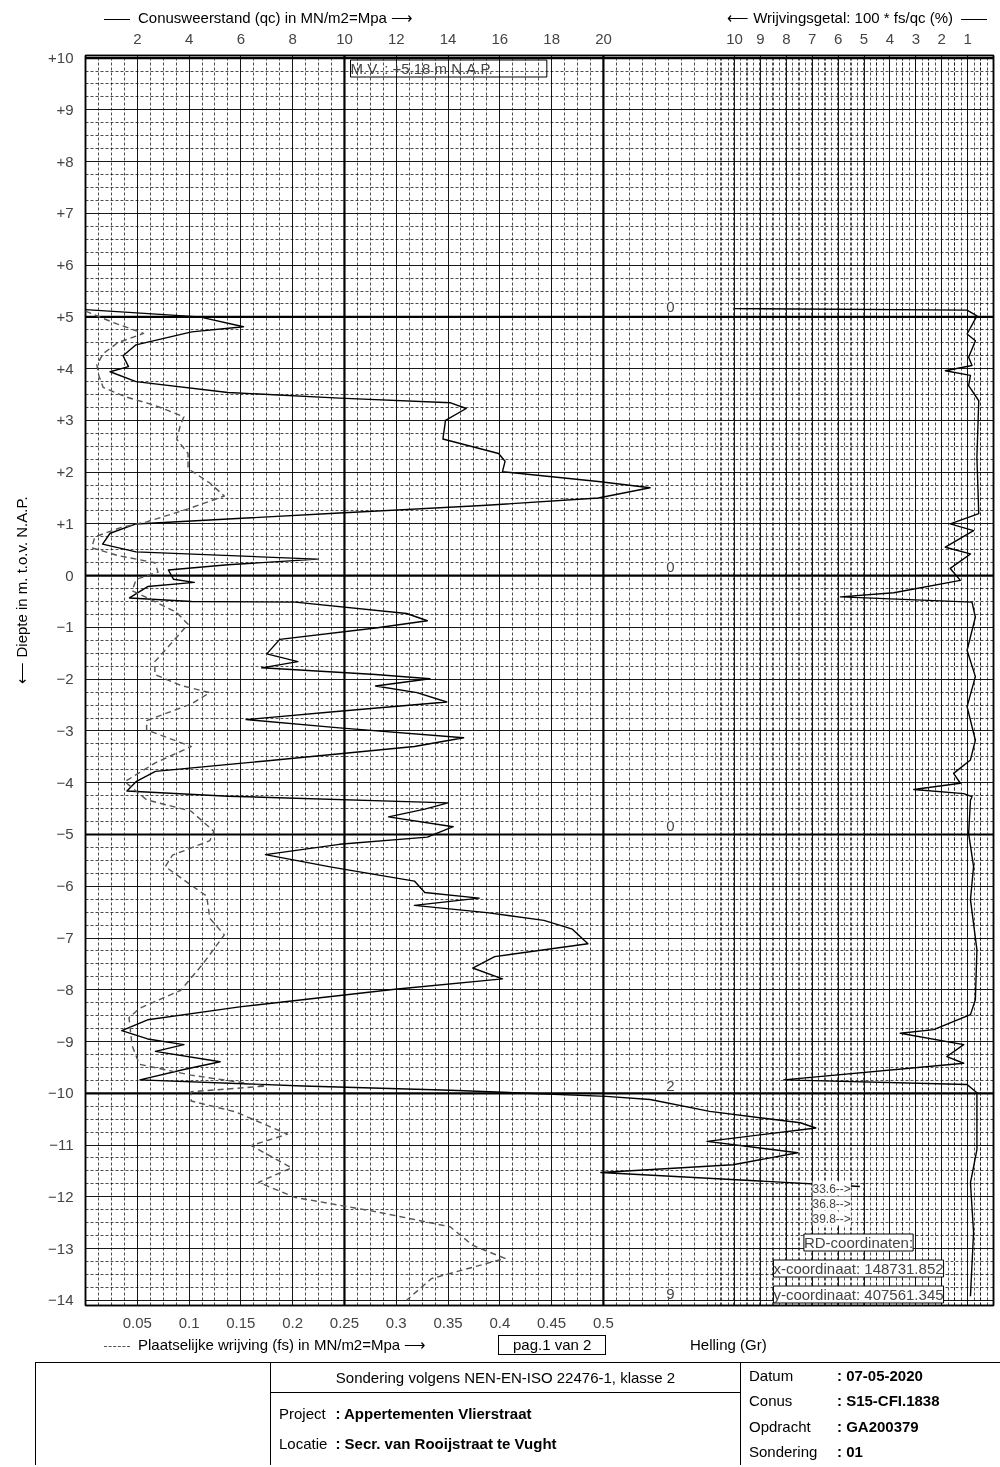 Image resolution: width=1000 pixels, height=1467 pixels. What do you see at coordinates (61, 1248) in the screenshot?
I see `y-tick-label: −13` at bounding box center [61, 1248].